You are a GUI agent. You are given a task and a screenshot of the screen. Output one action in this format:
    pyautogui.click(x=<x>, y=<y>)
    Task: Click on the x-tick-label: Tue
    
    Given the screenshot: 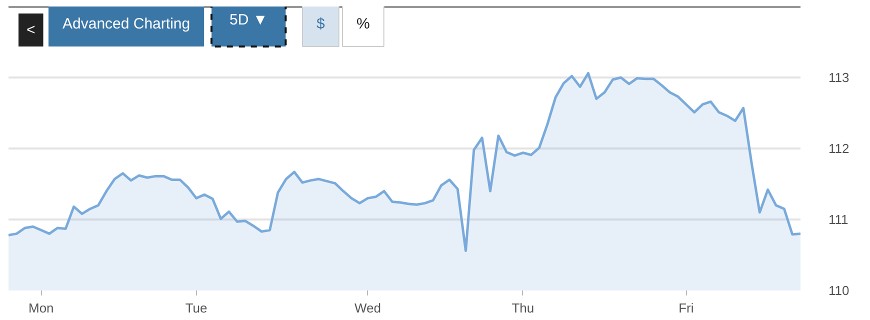 What is the action you would take?
    pyautogui.click(x=196, y=308)
    